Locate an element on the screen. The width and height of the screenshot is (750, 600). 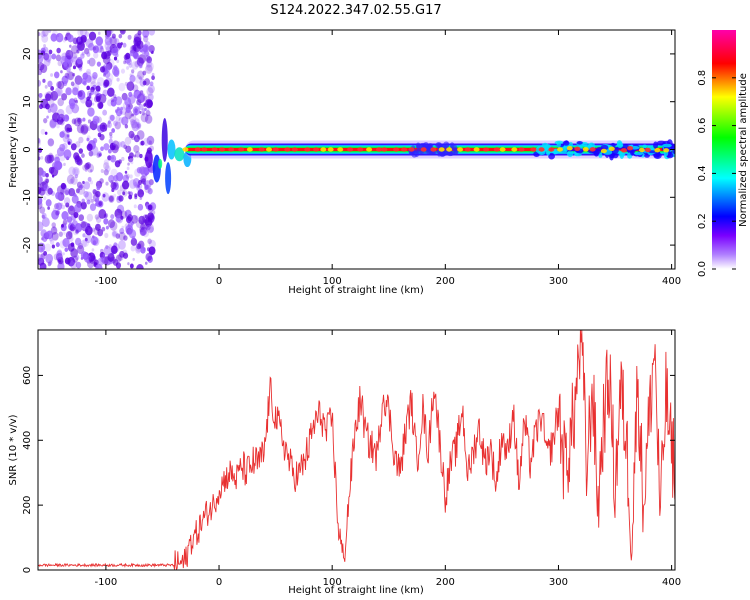
heatmap-x-axis-label: Height of straight line (km) is located at coordinates (356, 290).